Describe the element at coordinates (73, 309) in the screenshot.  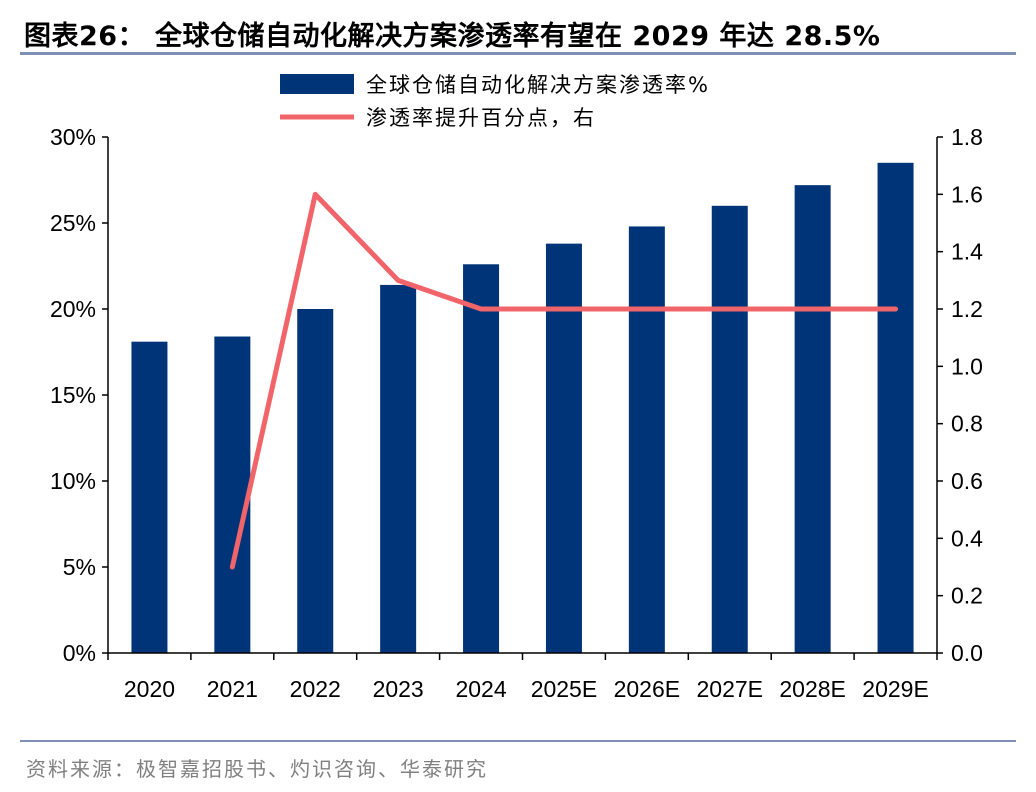
I see `left-tick-label: 20%` at that location.